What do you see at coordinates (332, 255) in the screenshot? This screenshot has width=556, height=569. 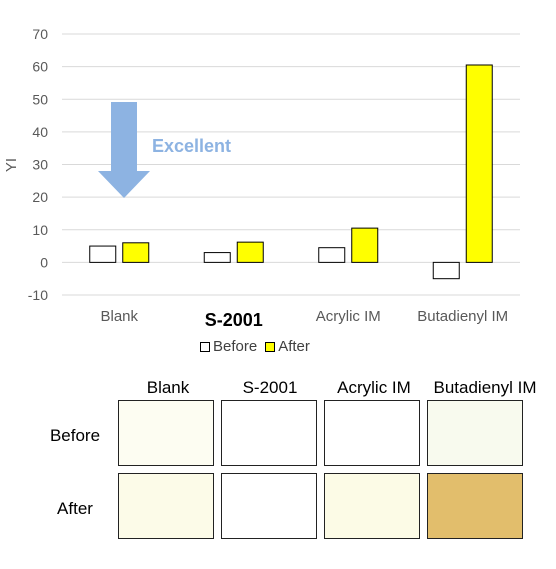 I see `bar-before-acrylic-im` at bounding box center [332, 255].